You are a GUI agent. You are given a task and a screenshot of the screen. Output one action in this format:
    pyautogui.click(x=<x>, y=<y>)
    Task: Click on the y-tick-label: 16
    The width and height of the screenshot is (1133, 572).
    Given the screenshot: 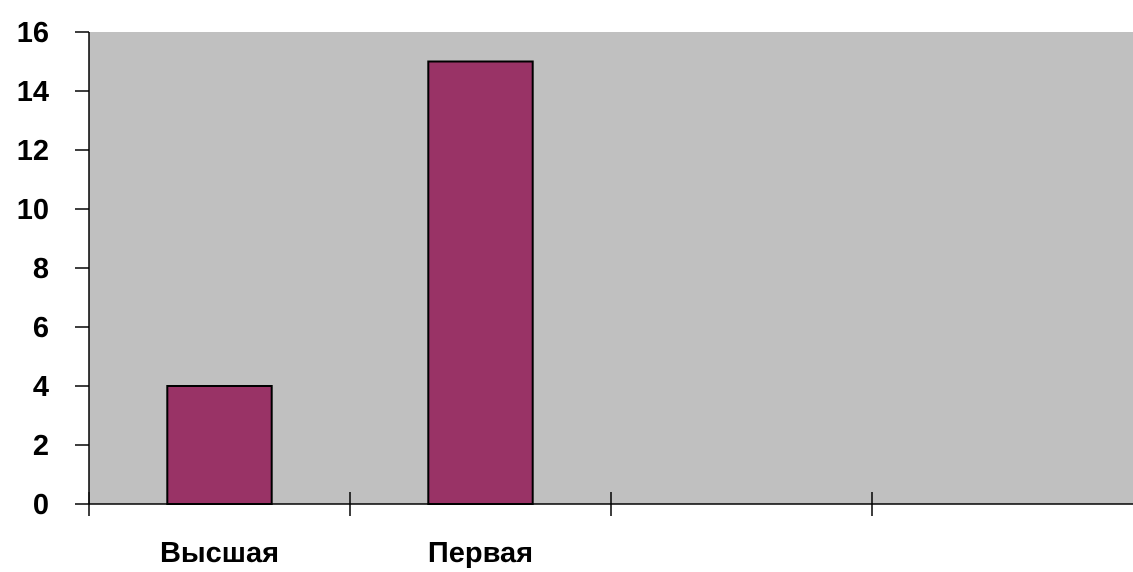 What is the action you would take?
    pyautogui.click(x=33, y=33)
    